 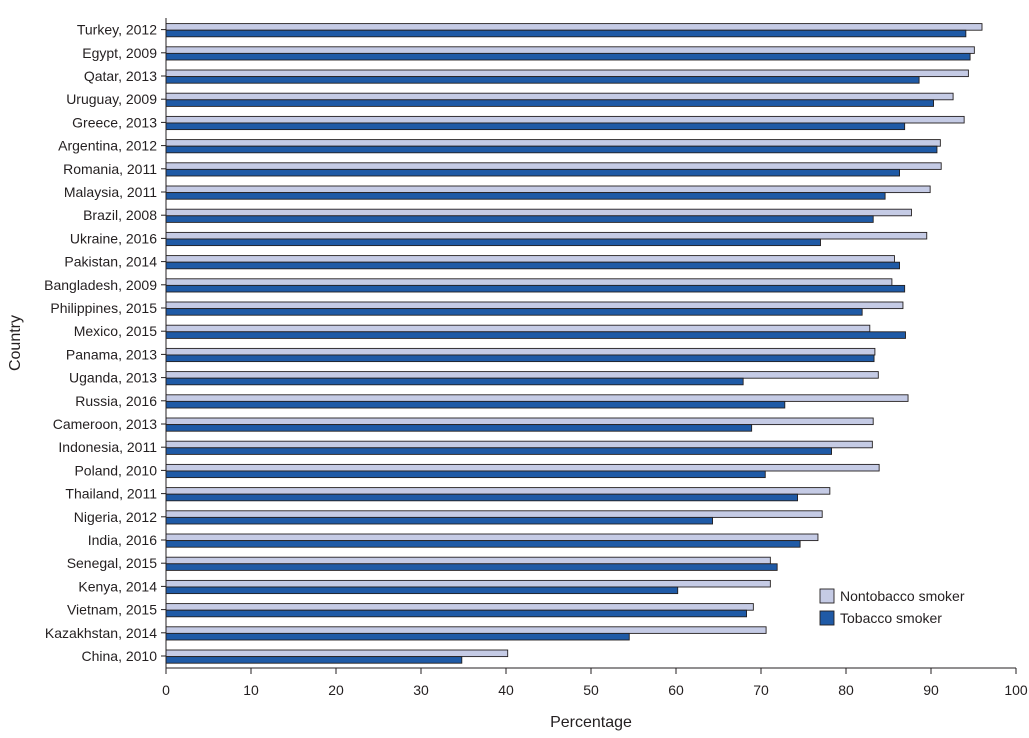 I want to click on category-label: Bangladesh, 2009, so click(x=100, y=285).